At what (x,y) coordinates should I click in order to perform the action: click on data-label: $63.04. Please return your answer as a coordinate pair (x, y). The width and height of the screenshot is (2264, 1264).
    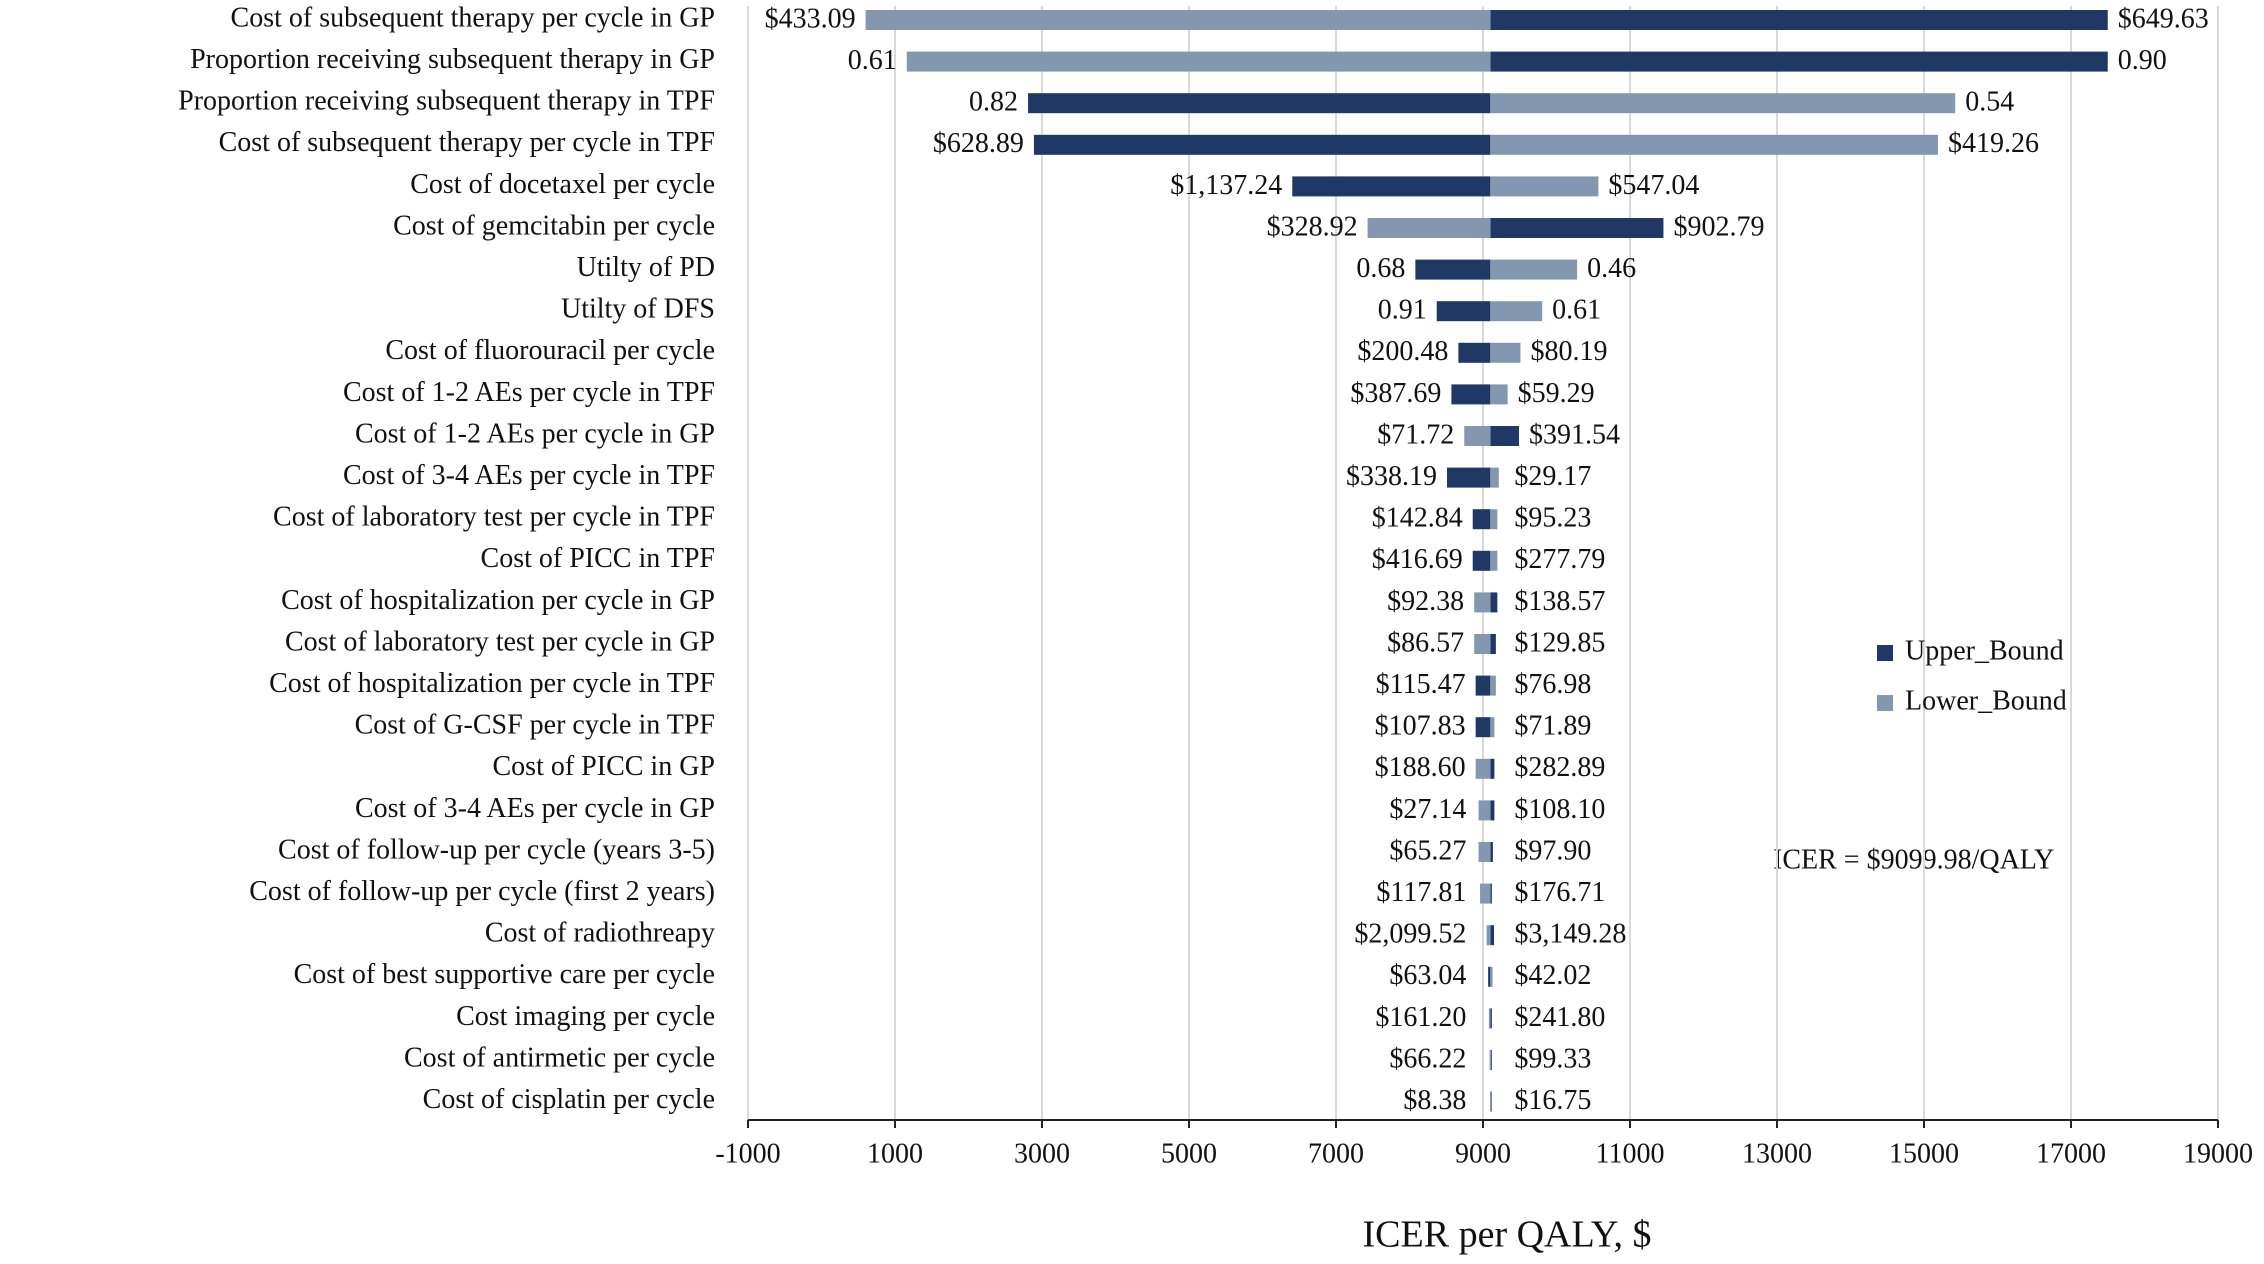
    Looking at the image, I should click on (1427, 975).